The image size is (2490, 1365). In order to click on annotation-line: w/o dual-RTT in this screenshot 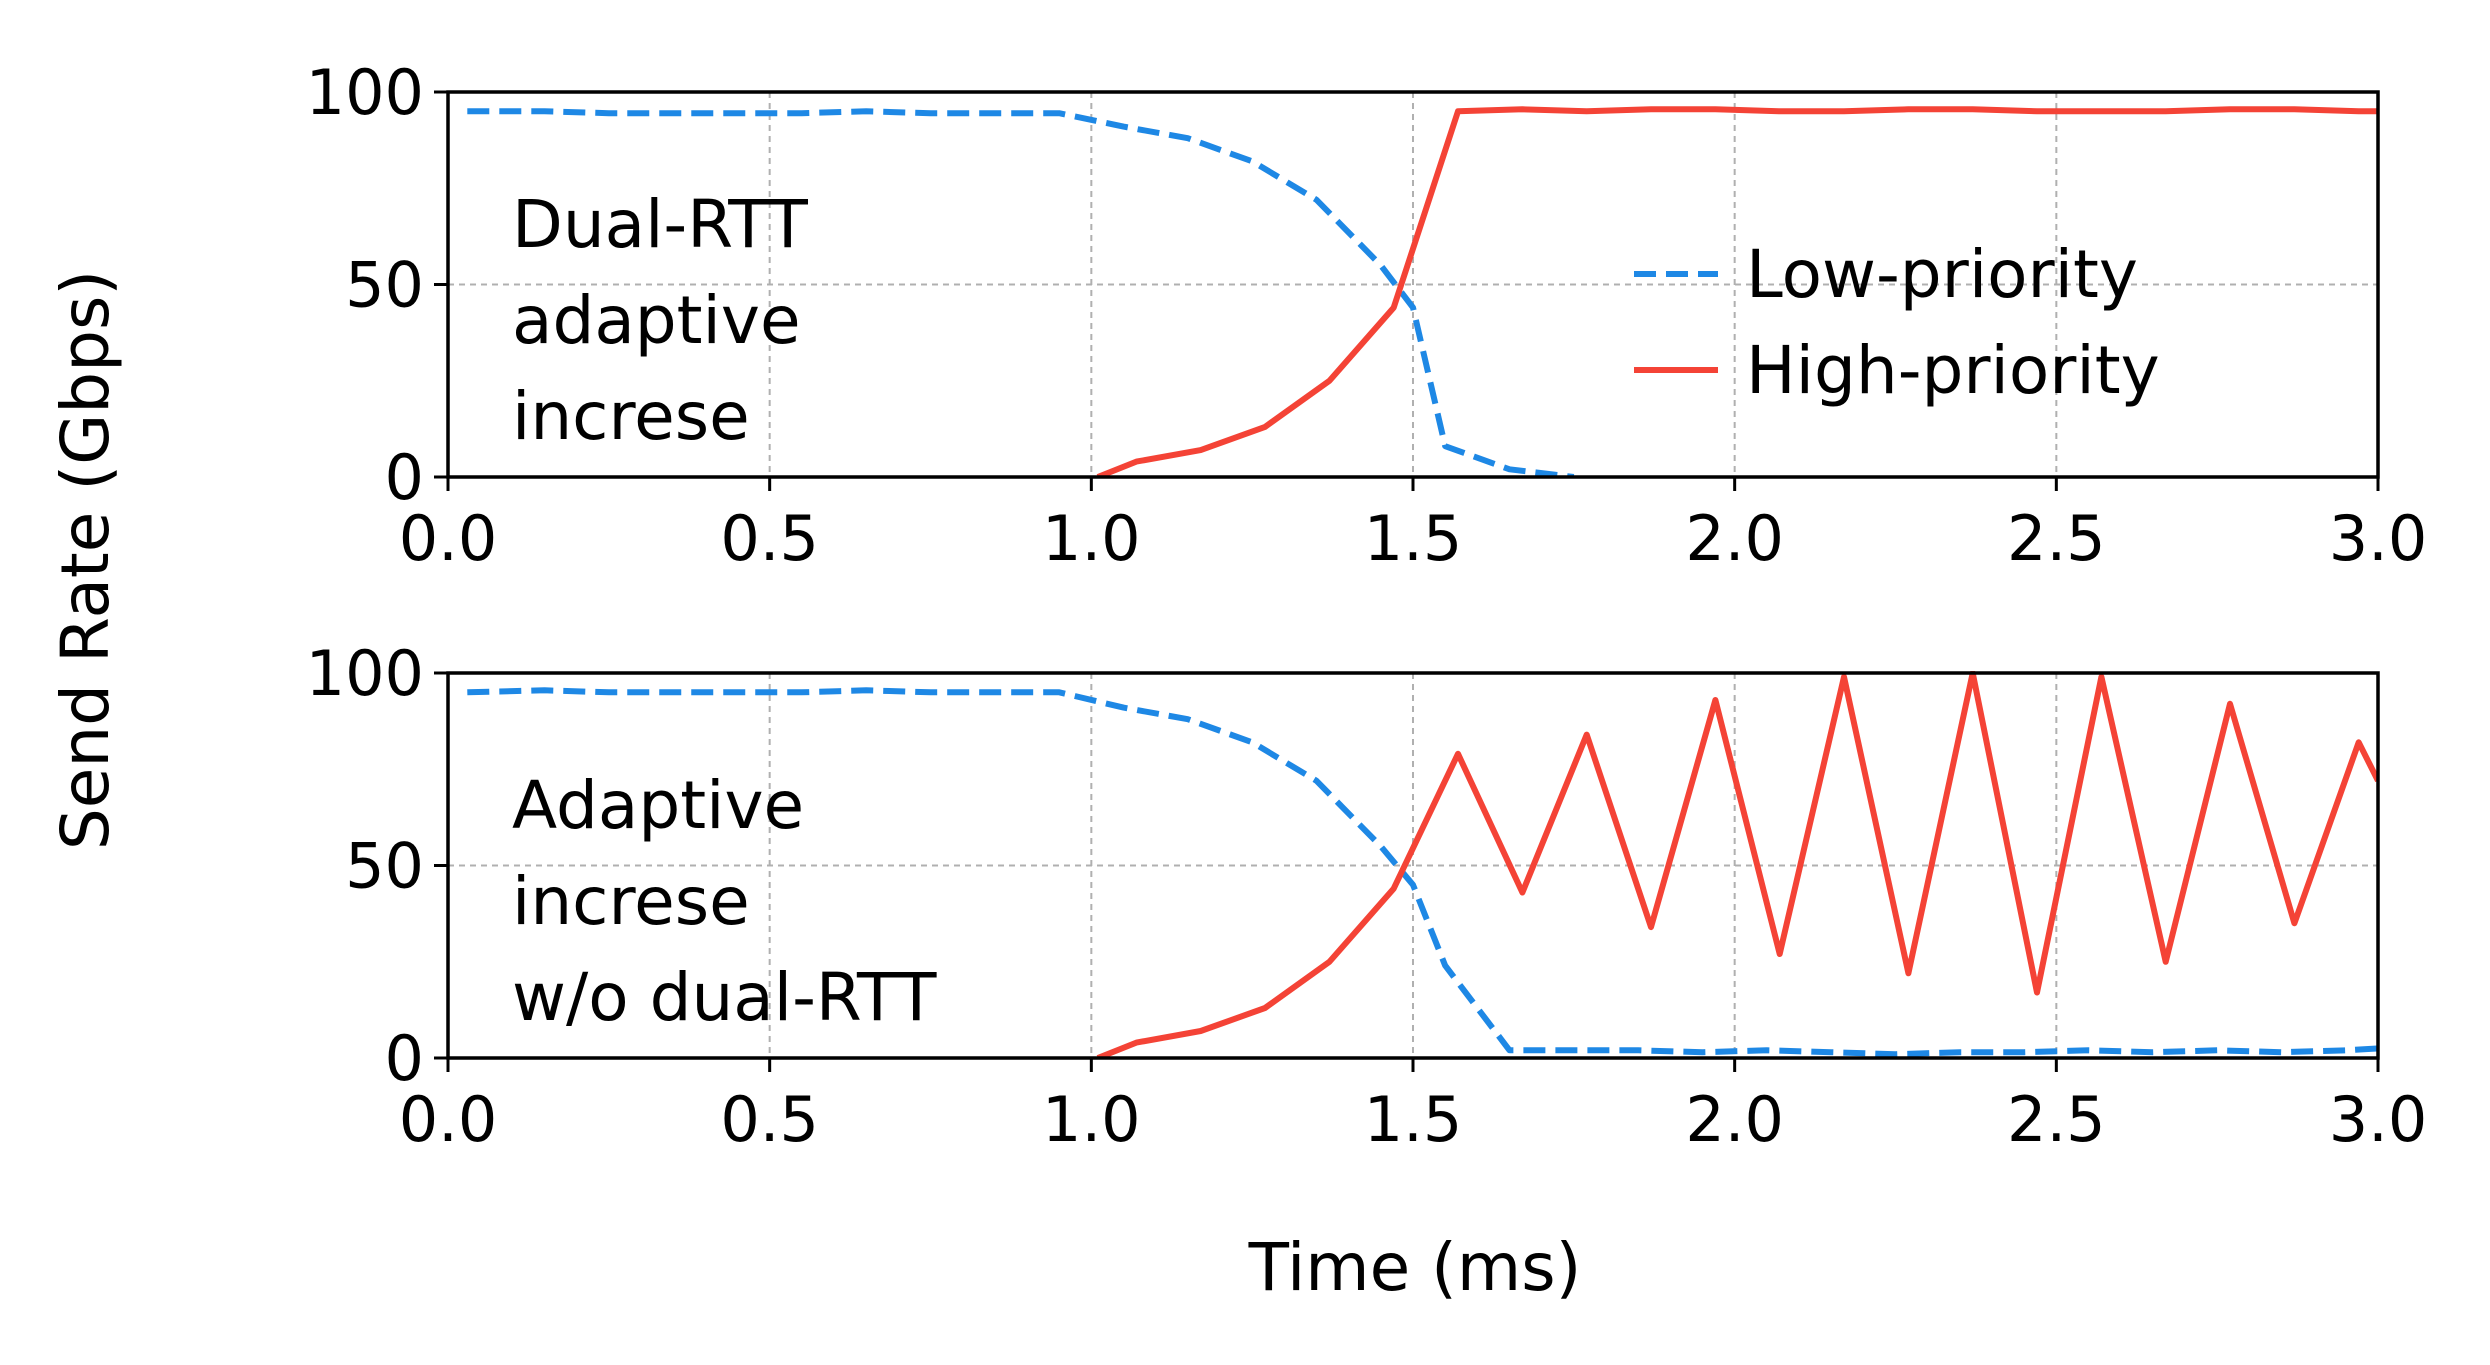, I will do `click(724, 997)`.